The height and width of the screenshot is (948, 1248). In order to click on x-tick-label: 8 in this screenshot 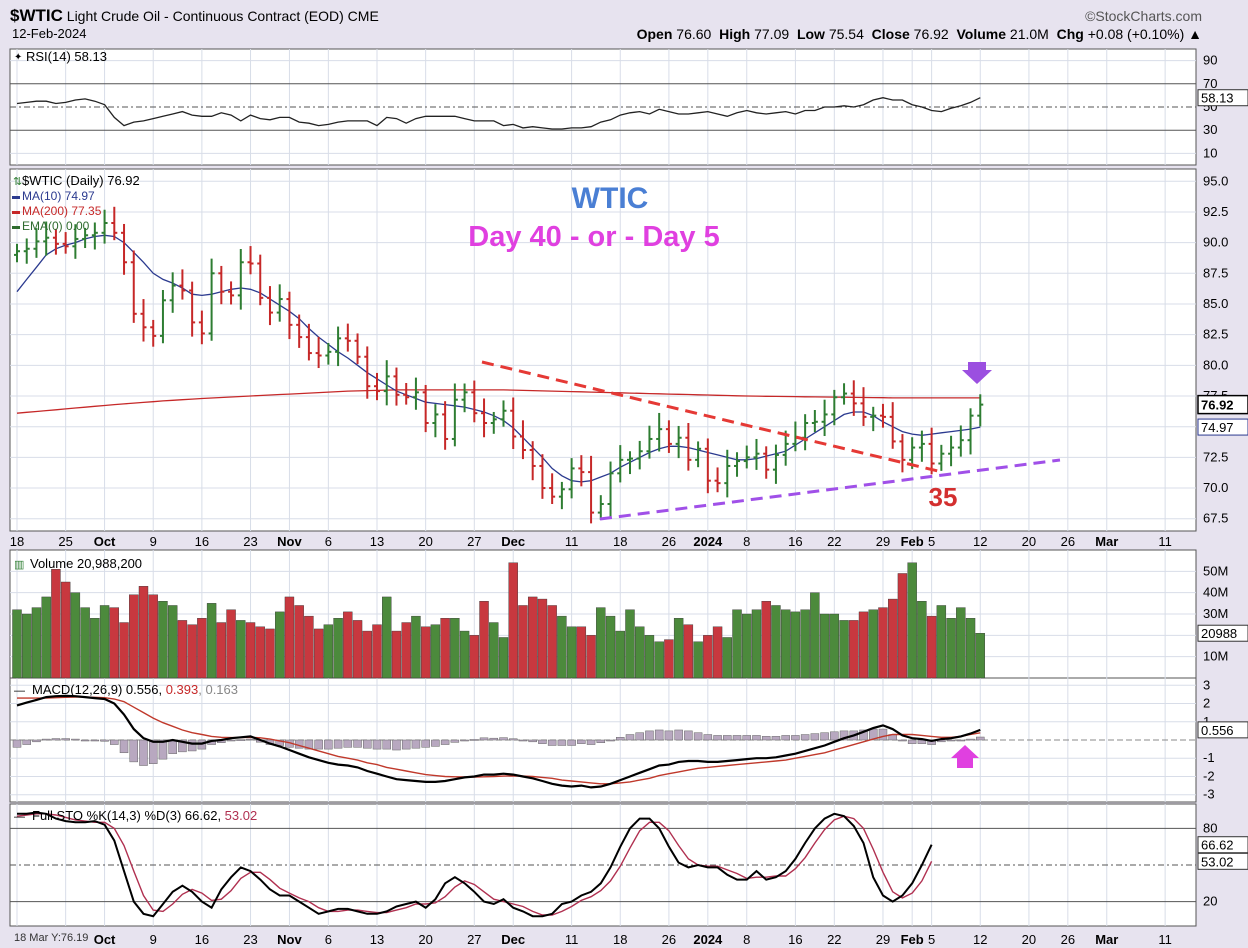, I will do `click(746, 541)`.